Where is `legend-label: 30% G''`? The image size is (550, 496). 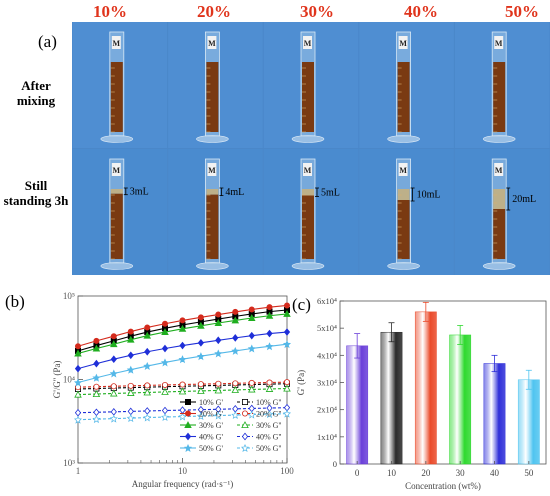 legend-label: 30% G'' is located at coordinates (269, 425).